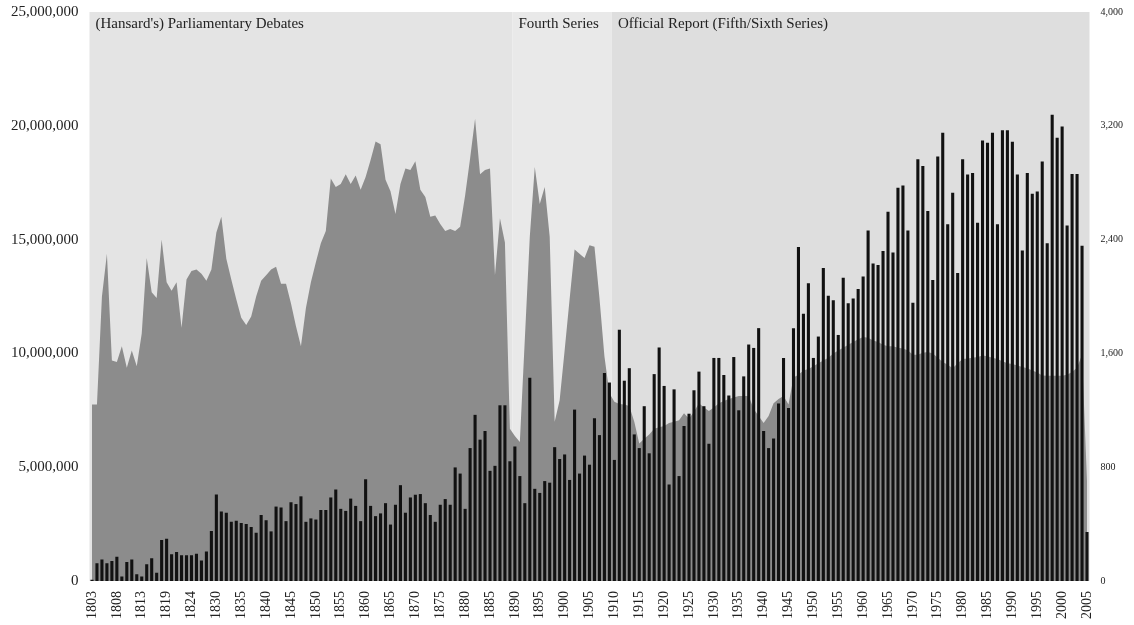 This screenshot has width=1134, height=625. Describe the element at coordinates (340, 605) in the screenshot. I see `x-tick-label: 1855` at that location.